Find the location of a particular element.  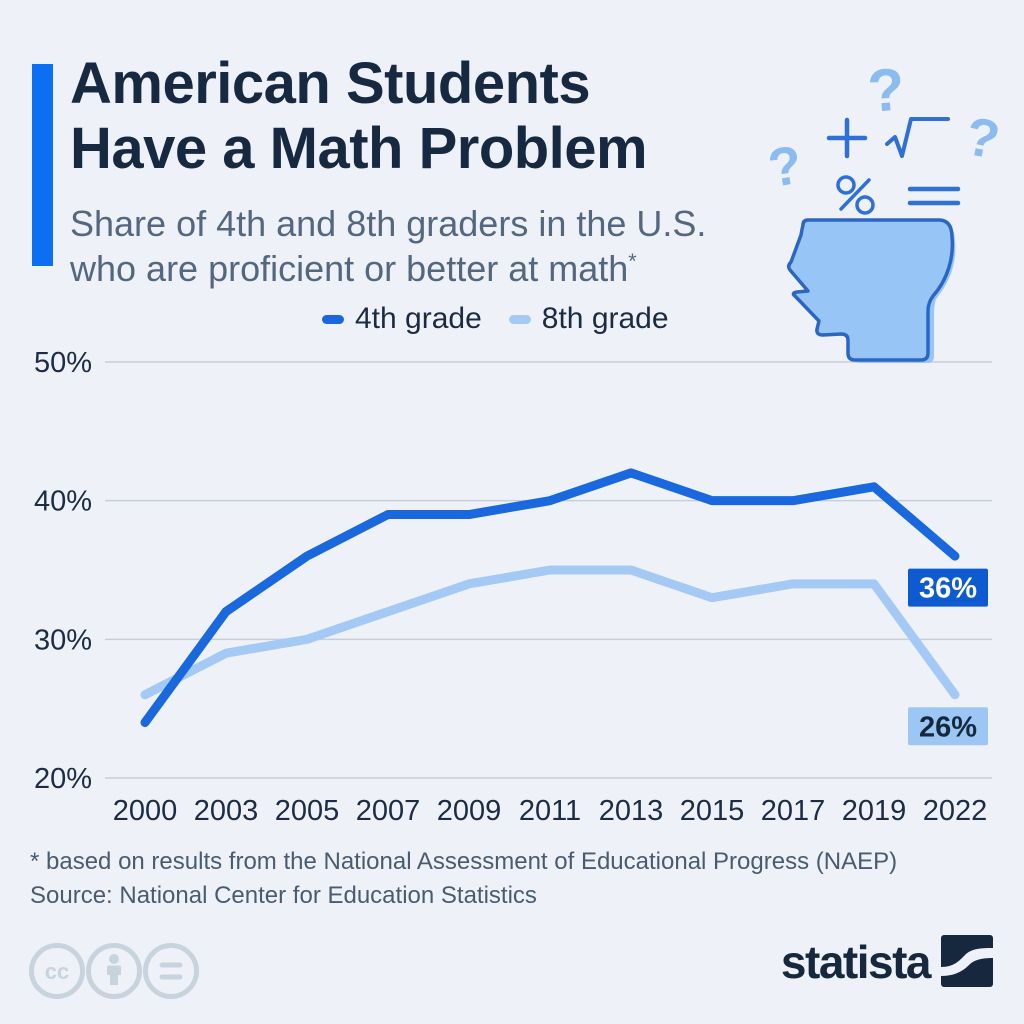

end-label-box-26% is located at coordinates (948, 726).